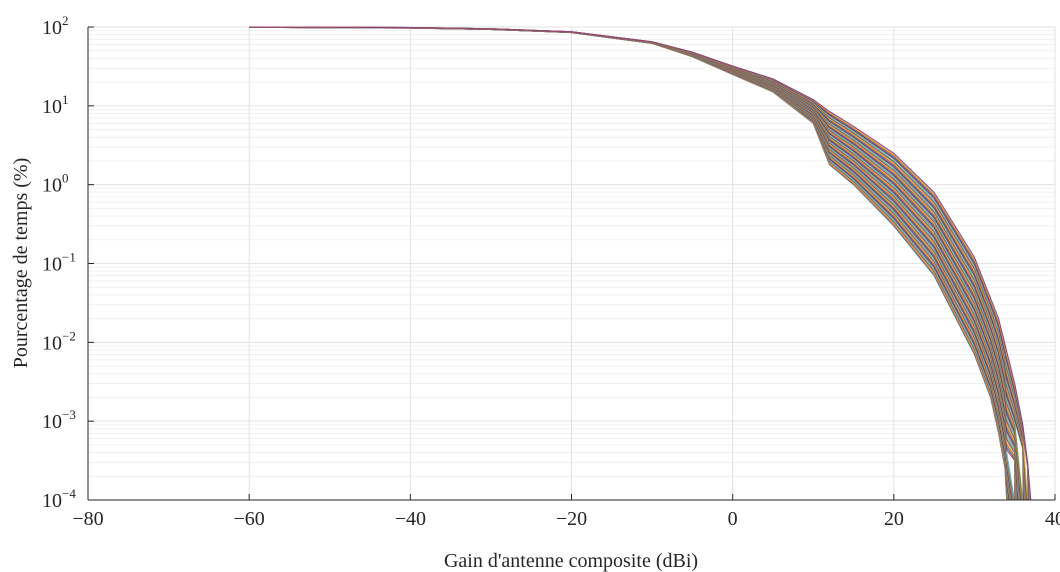 This screenshot has height=572, width=1060. Describe the element at coordinates (65, 178) in the screenshot. I see `y-tick-exponent: 0` at that location.